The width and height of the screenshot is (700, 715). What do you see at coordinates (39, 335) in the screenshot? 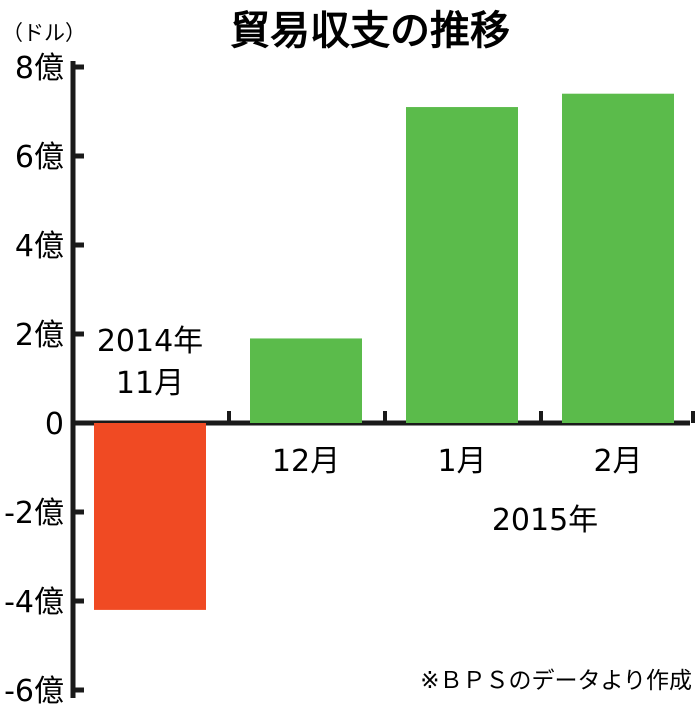
I see `y-tick-label: 2億` at bounding box center [39, 335].